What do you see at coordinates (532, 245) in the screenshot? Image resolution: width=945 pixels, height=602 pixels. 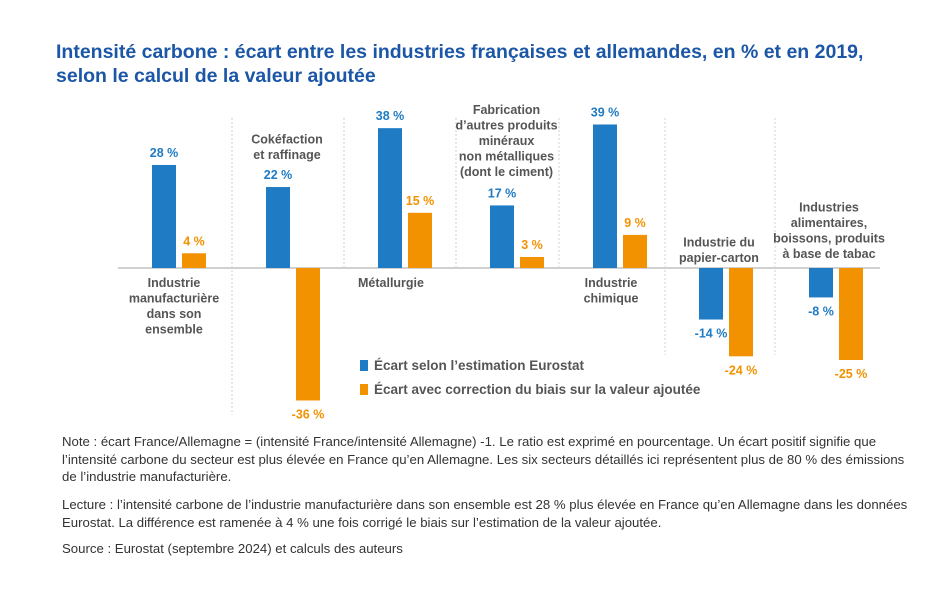 I see `data-label-corrected-3: 3 %` at bounding box center [532, 245].